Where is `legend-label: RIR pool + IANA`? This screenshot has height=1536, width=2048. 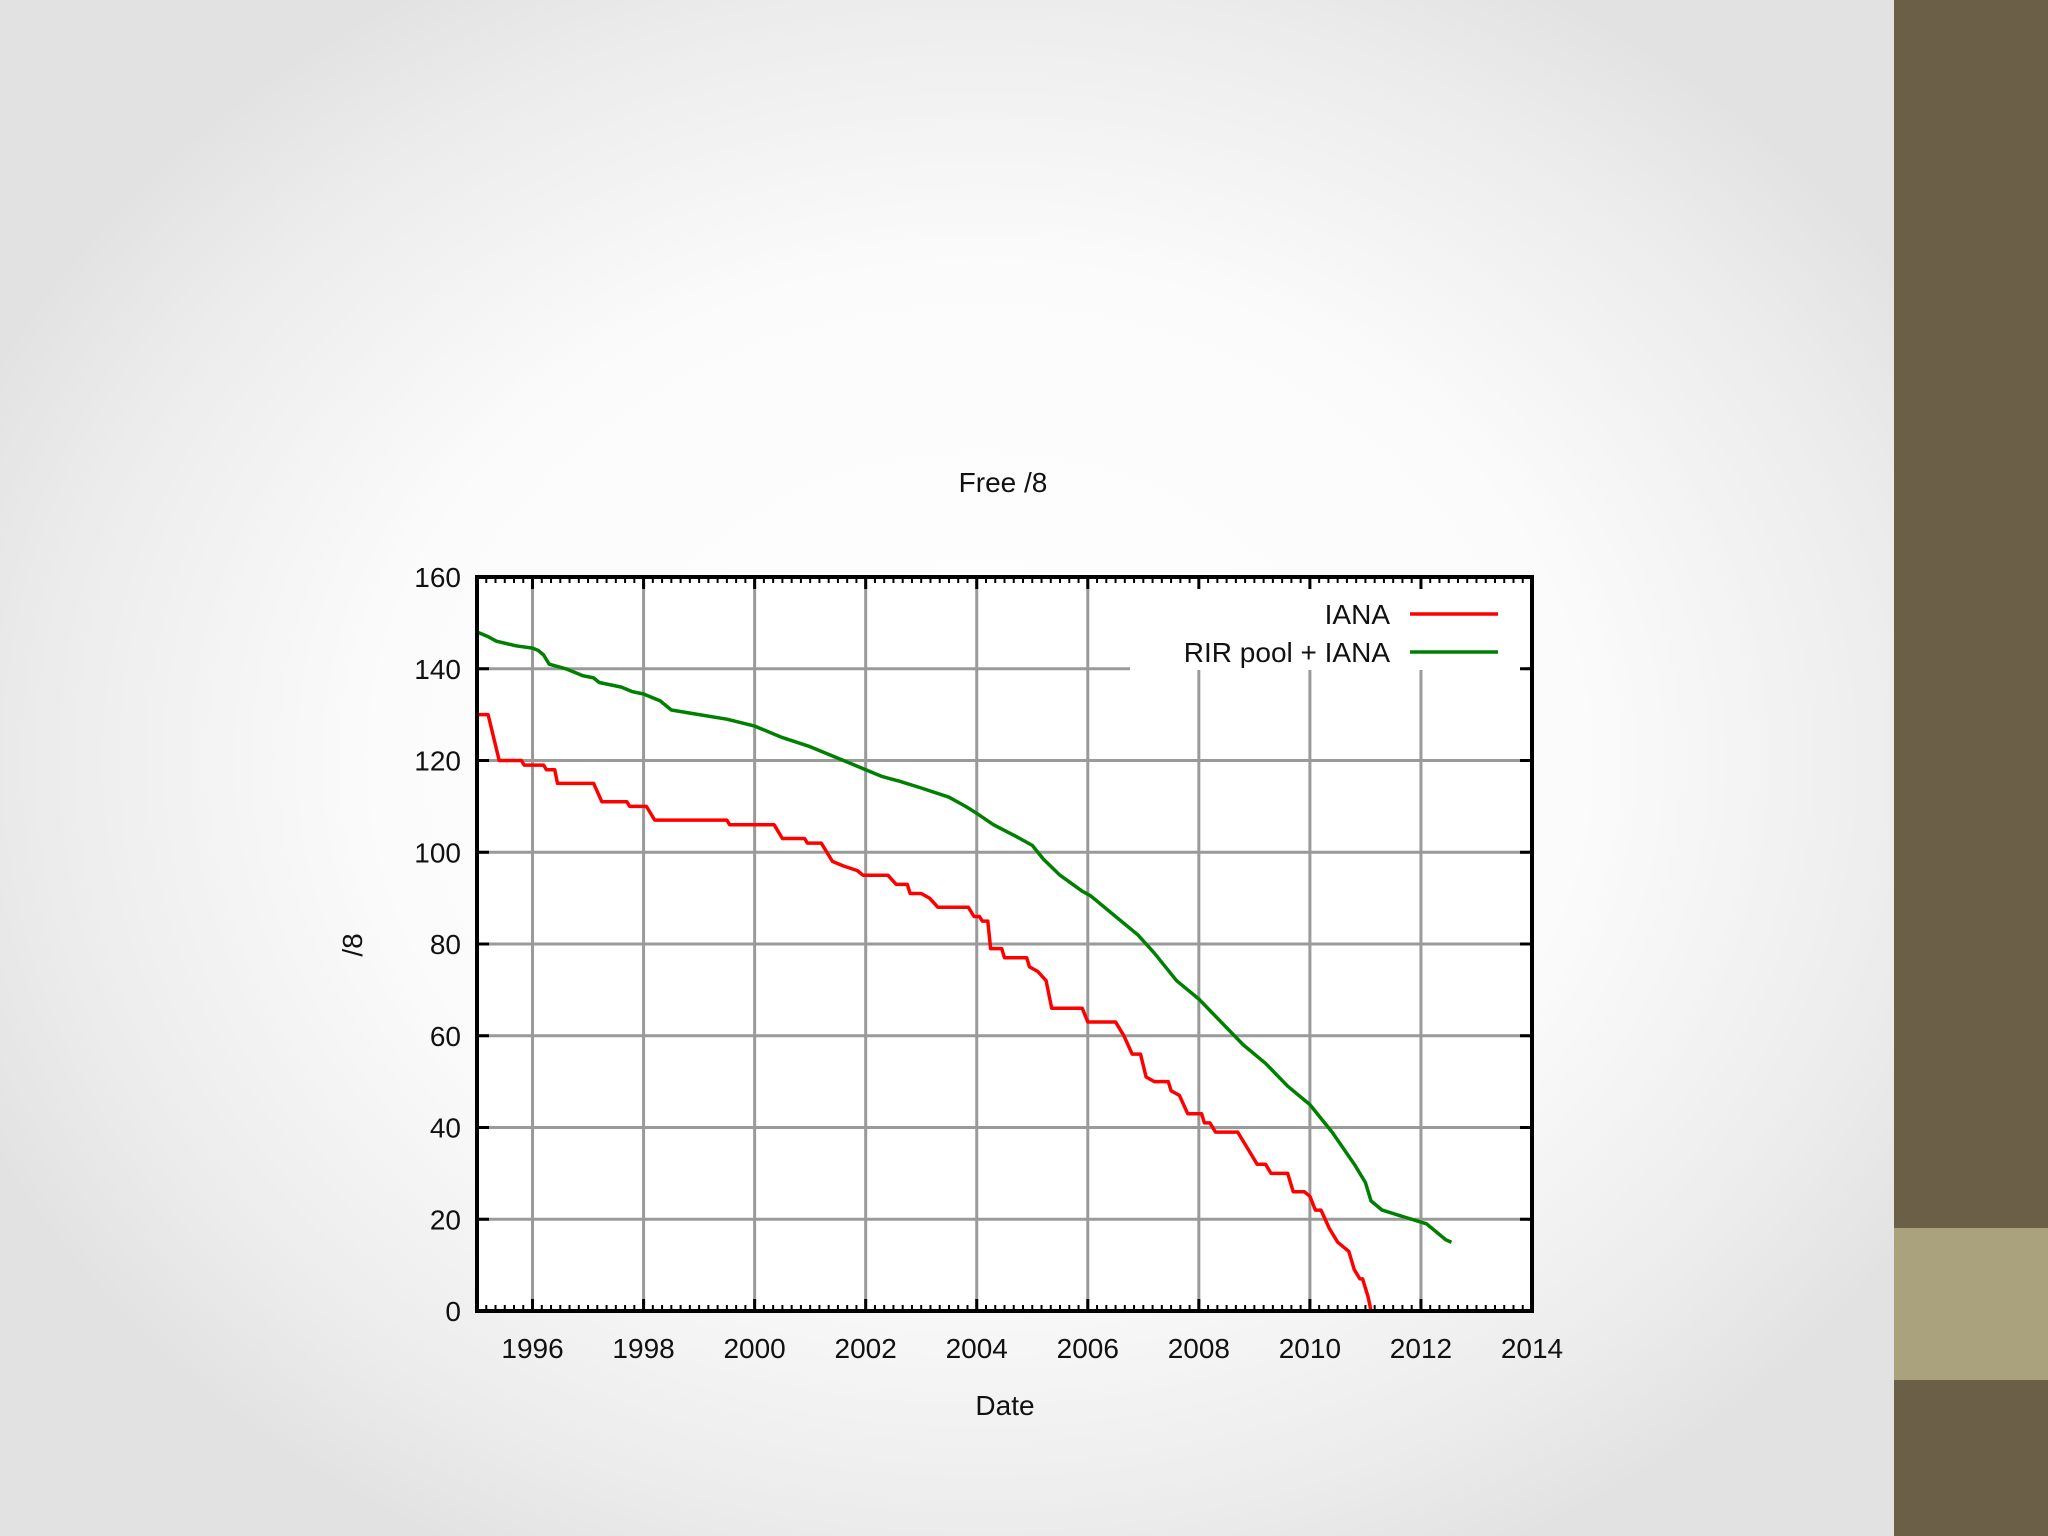 legend-label: RIR pool + IANA is located at coordinates (1287, 652).